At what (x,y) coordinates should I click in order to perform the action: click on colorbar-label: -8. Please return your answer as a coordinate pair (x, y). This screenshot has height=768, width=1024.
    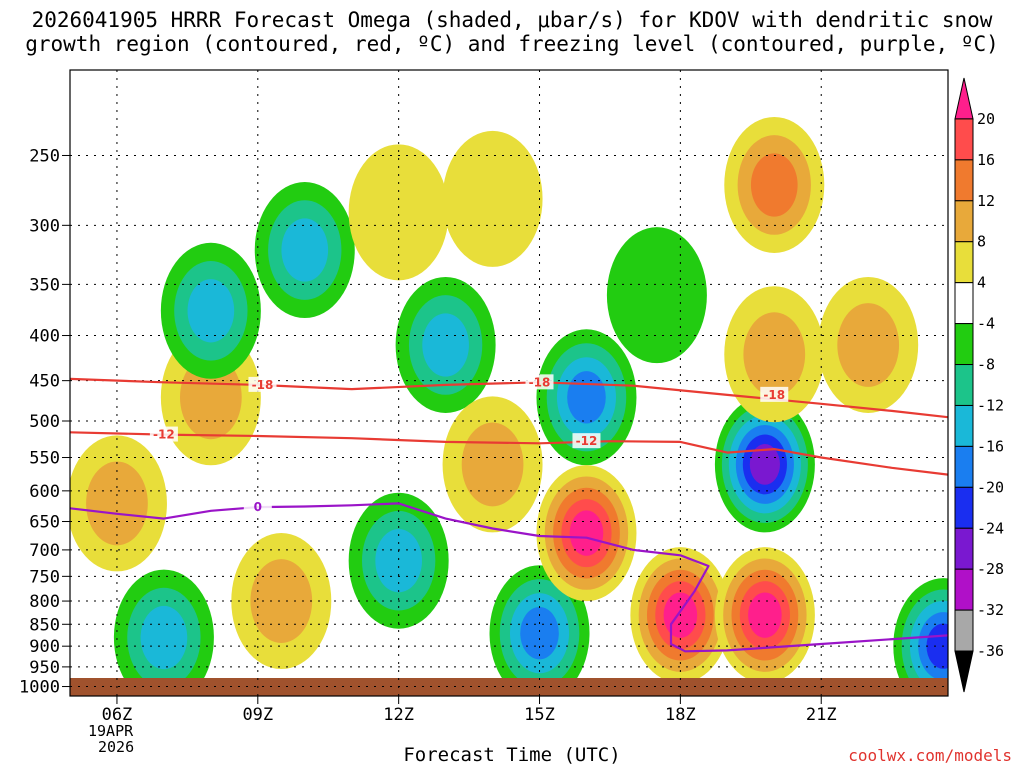
    Looking at the image, I should click on (986, 365).